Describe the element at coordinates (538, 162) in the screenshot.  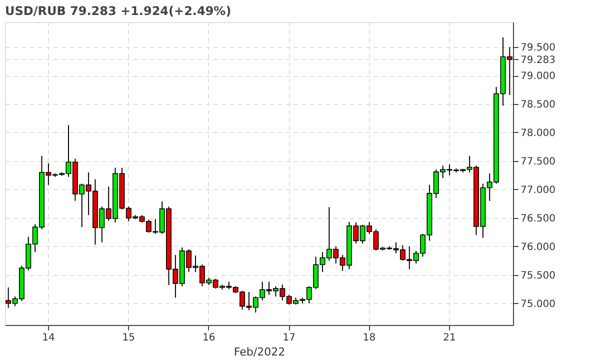
I see `y-tick-label: 77.500` at that location.